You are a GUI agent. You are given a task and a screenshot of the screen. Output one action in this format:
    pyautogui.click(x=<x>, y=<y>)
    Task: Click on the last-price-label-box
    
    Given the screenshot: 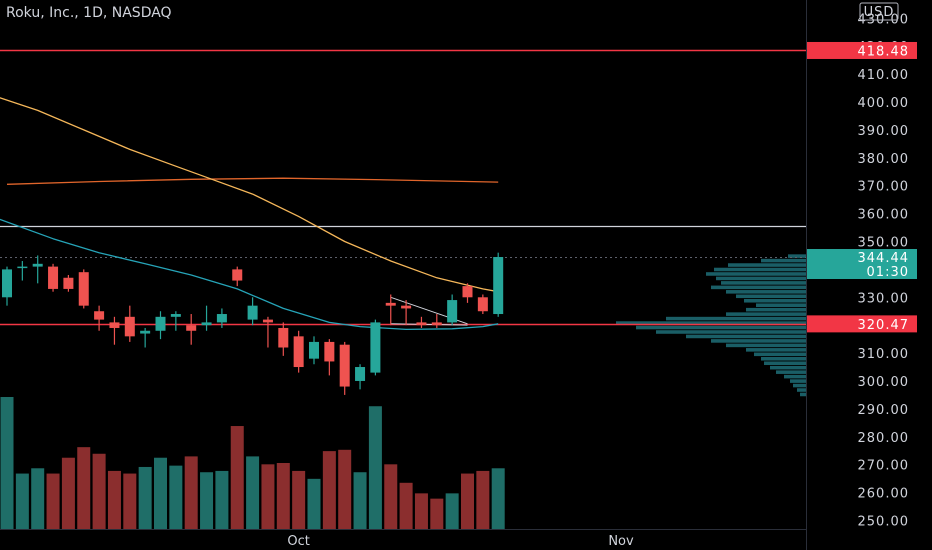 What is the action you would take?
    pyautogui.click(x=862, y=264)
    